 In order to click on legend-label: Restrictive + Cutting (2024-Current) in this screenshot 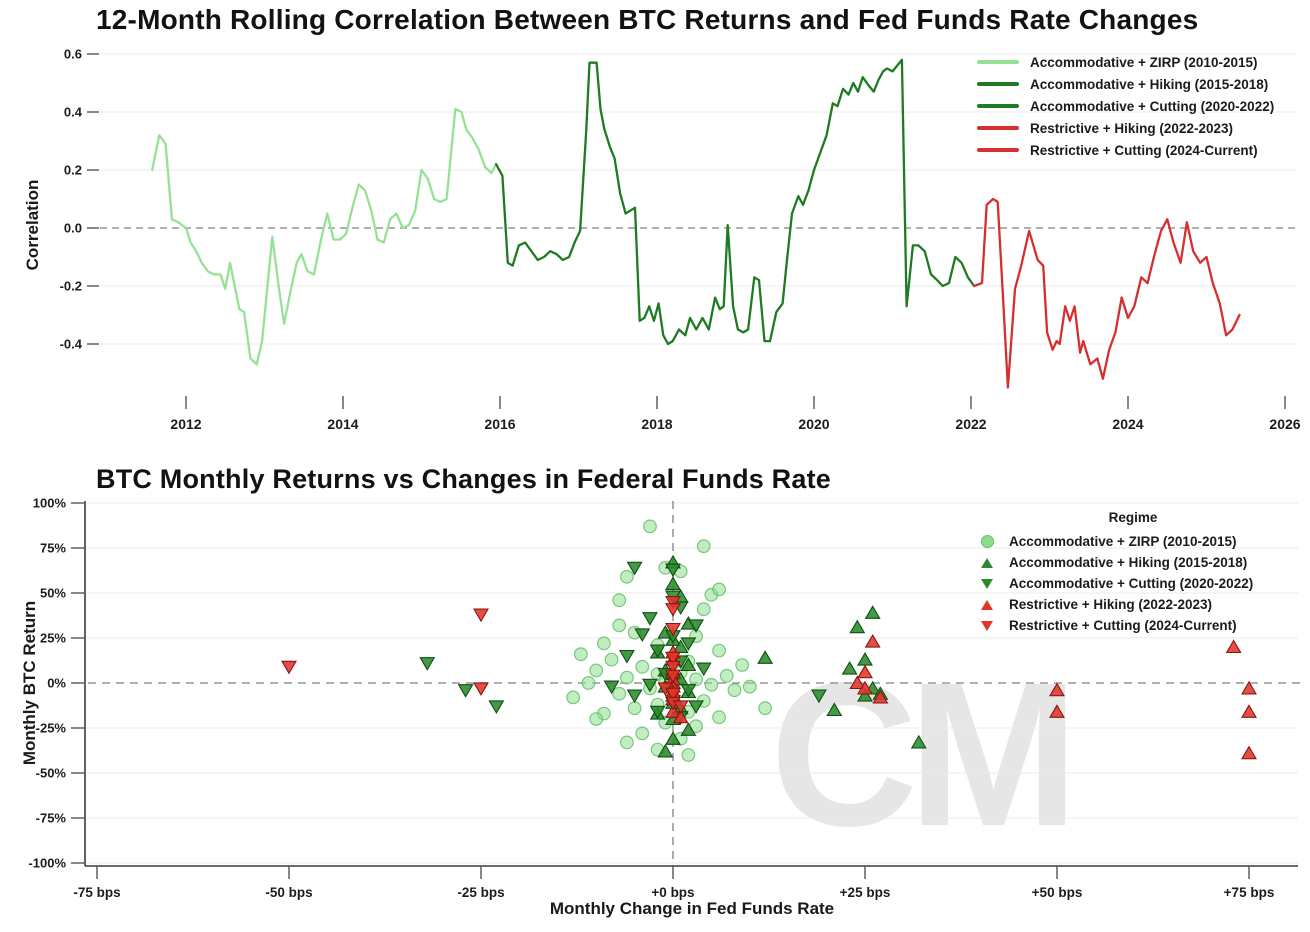, I will do `click(1123, 625)`.